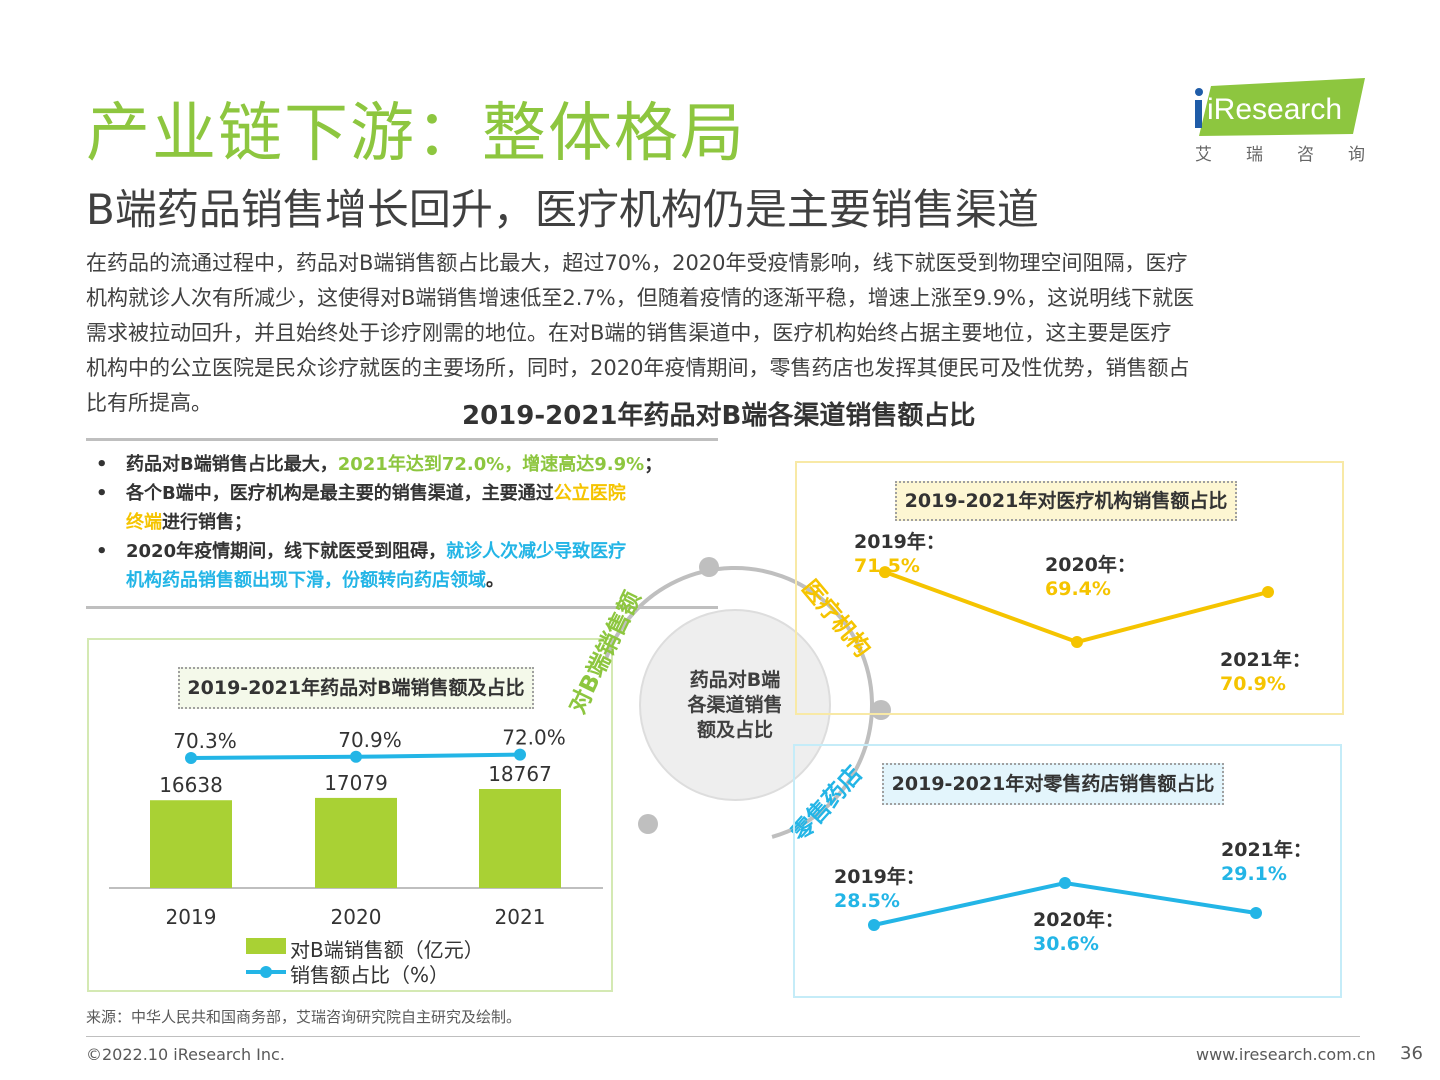 The width and height of the screenshot is (1440, 1080). Describe the element at coordinates (396, 464) in the screenshot. I see `bullet-item: 药品对B端销售占比最大，2021年达到72.0%，增速高达9.9%；` at that location.